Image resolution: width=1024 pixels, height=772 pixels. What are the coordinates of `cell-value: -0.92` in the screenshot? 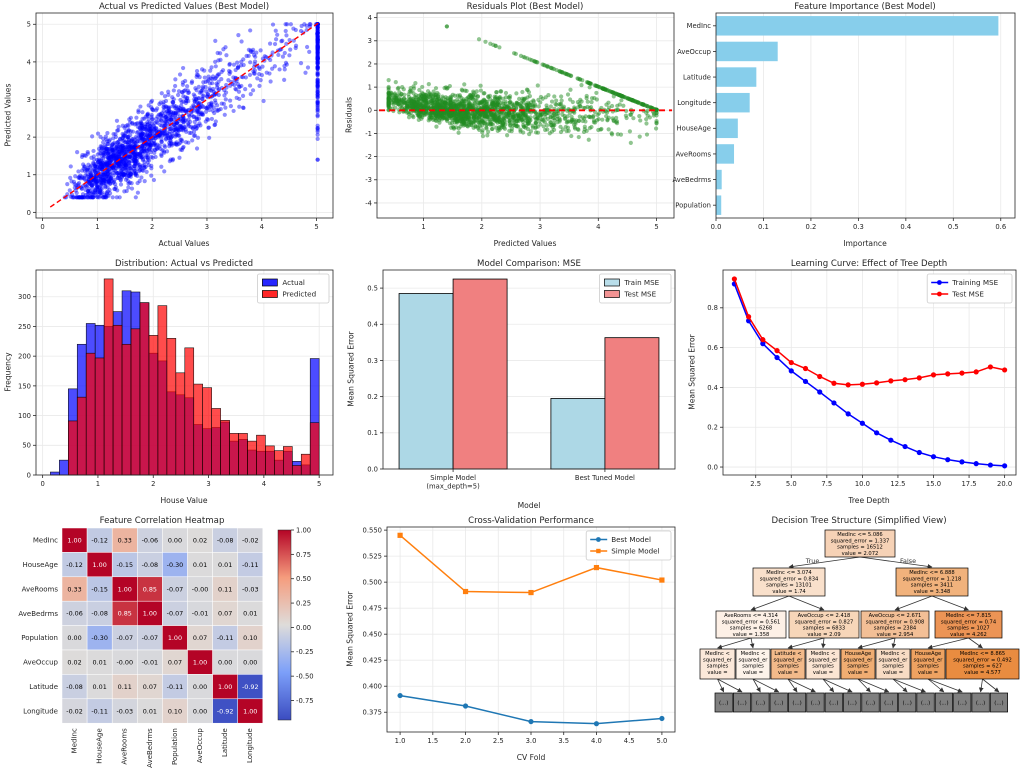 It's located at (225, 711).